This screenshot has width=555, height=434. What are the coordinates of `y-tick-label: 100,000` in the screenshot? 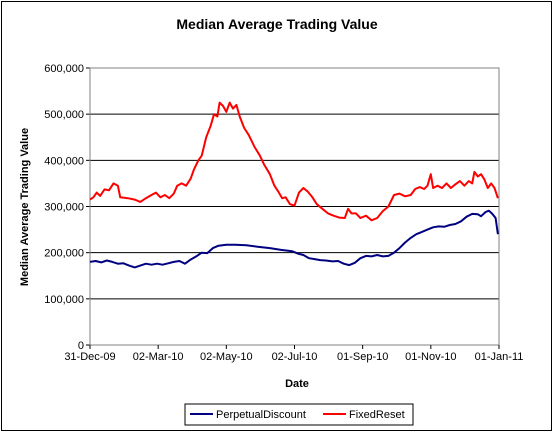 It's located at (64, 300).